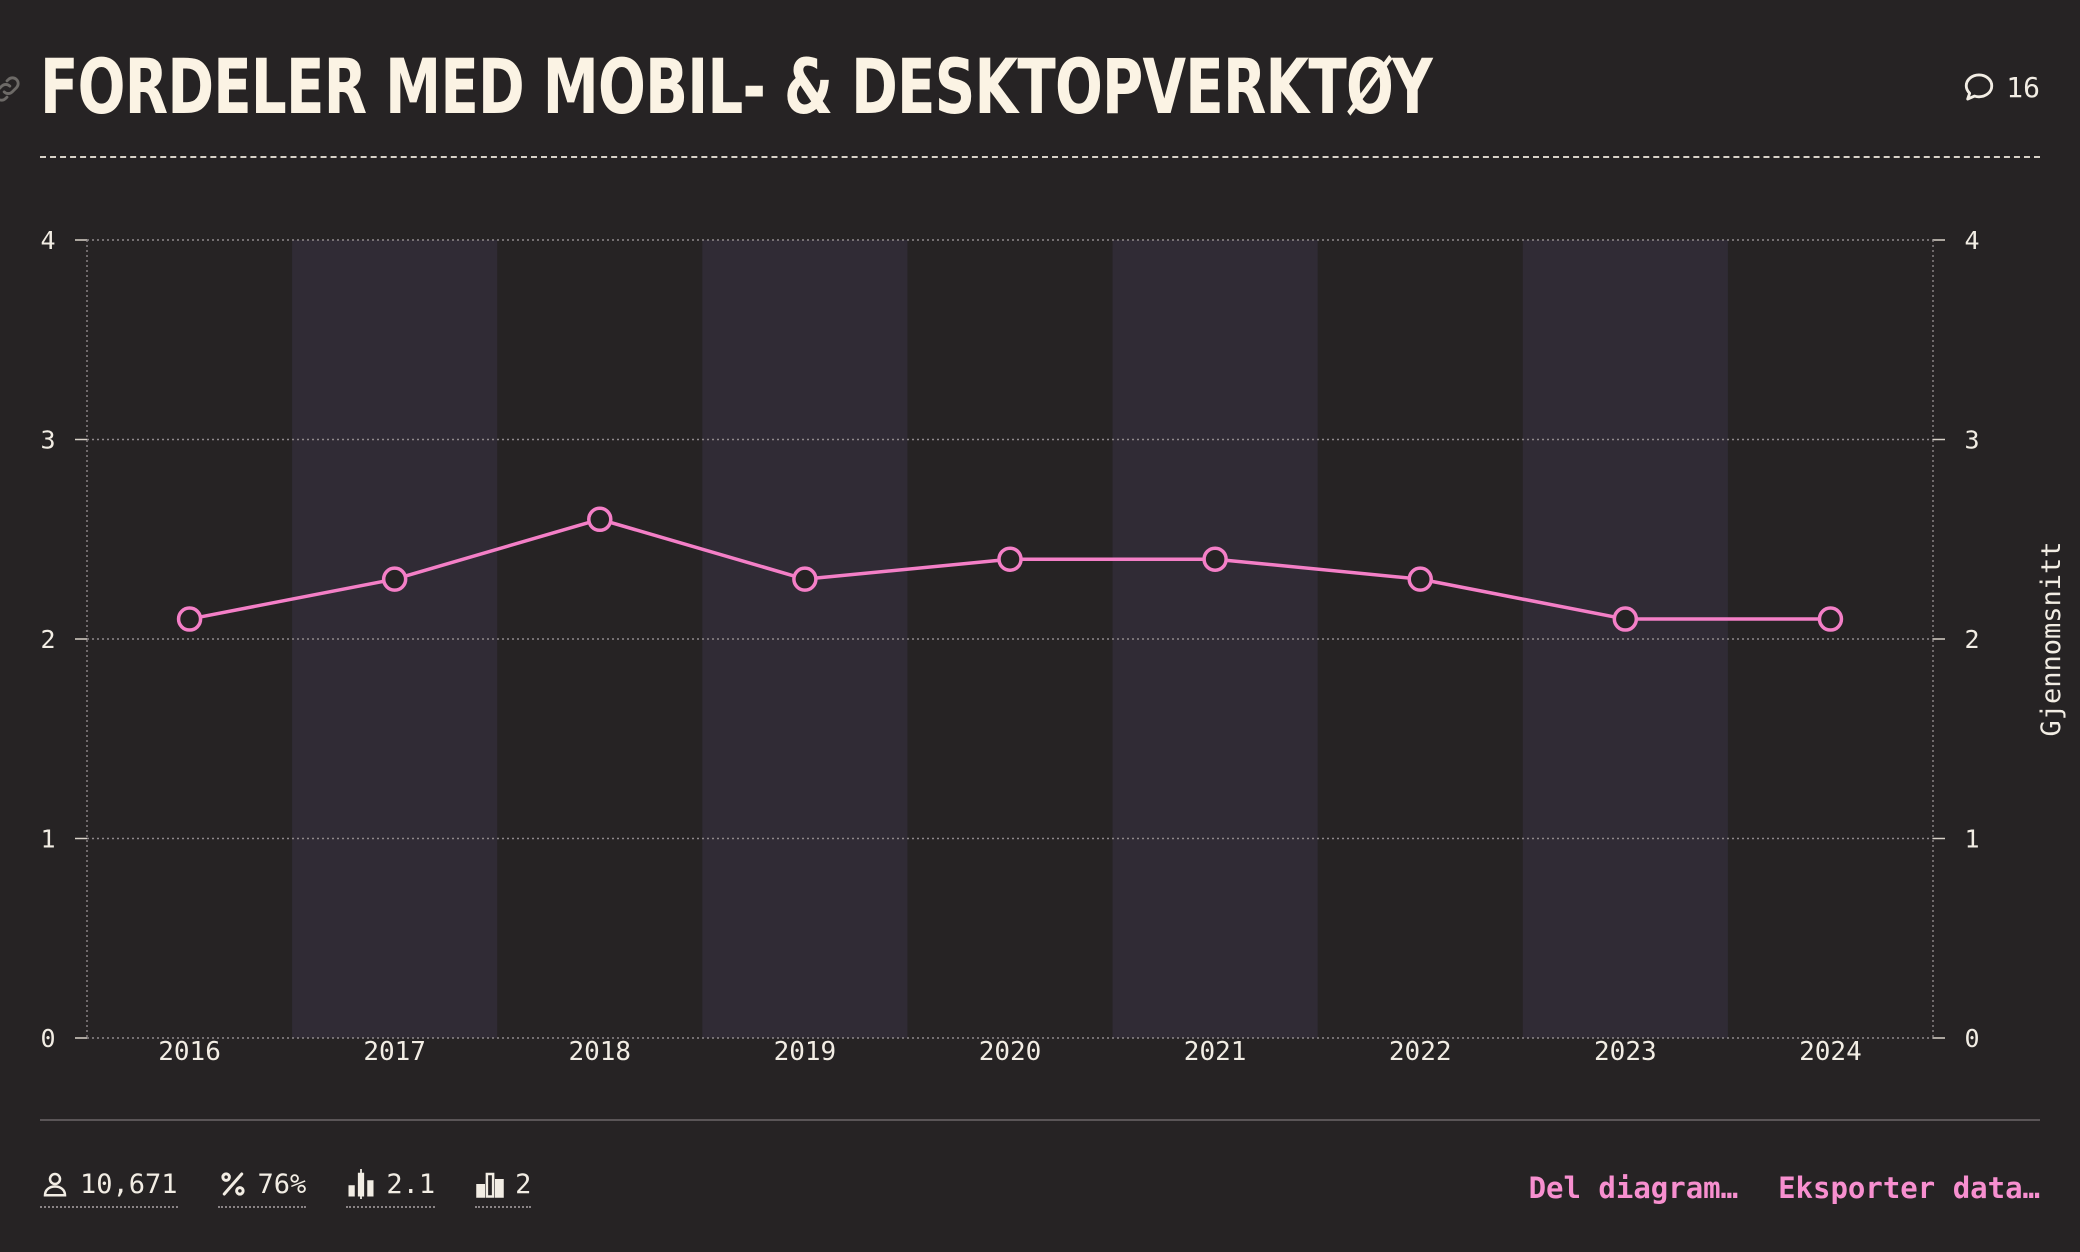 The height and width of the screenshot is (1252, 2080). I want to click on x-tick-label: 2017, so click(394, 1052).